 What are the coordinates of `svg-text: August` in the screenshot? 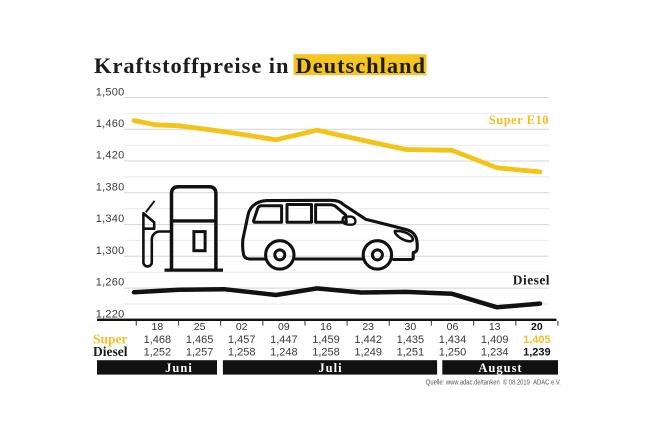 It's located at (500, 368).